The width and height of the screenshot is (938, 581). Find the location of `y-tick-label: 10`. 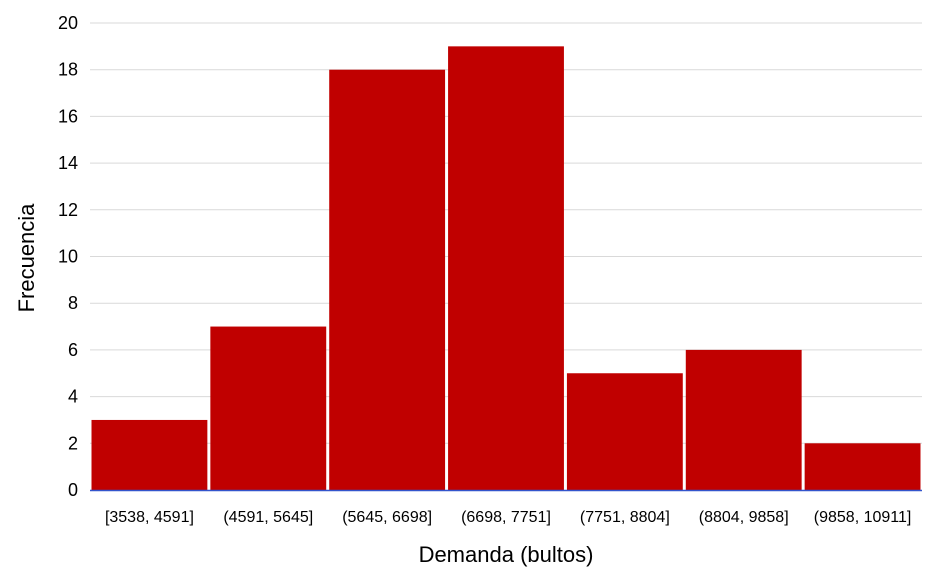

y-tick-label: 10 is located at coordinates (68, 257).